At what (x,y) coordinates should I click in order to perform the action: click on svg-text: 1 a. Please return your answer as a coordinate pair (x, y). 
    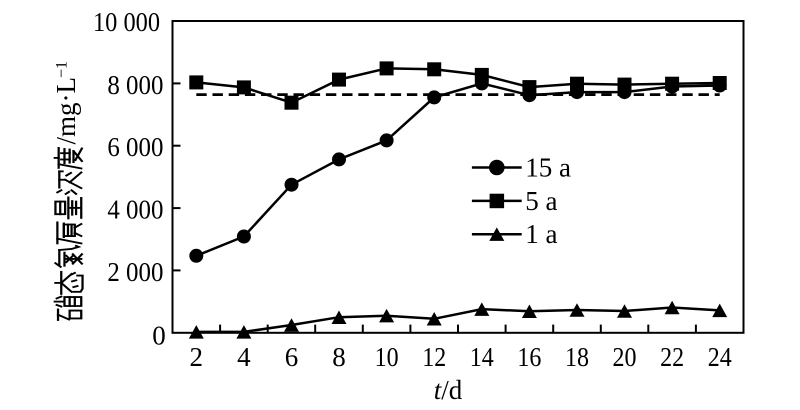
    Looking at the image, I should click on (541, 234).